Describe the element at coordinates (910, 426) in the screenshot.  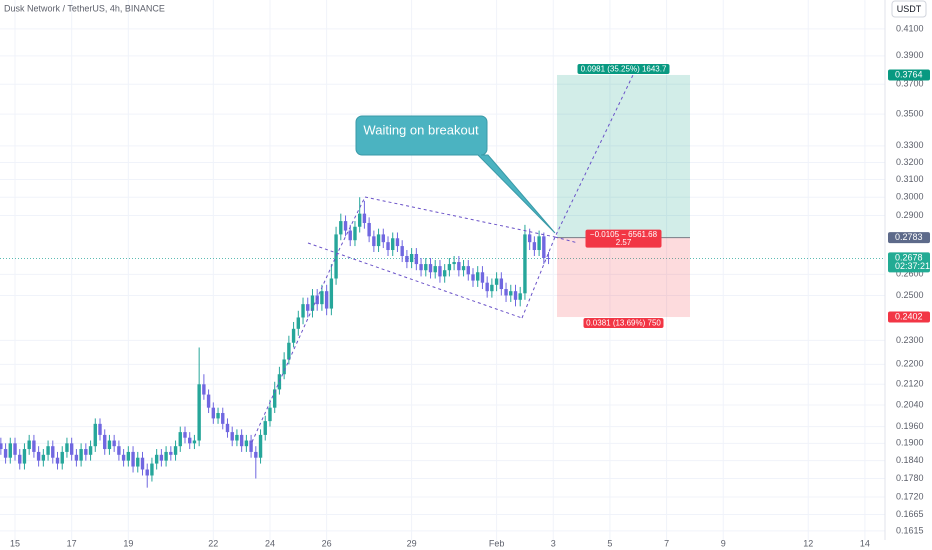
I see `y-tick-label: 0.1960` at that location.